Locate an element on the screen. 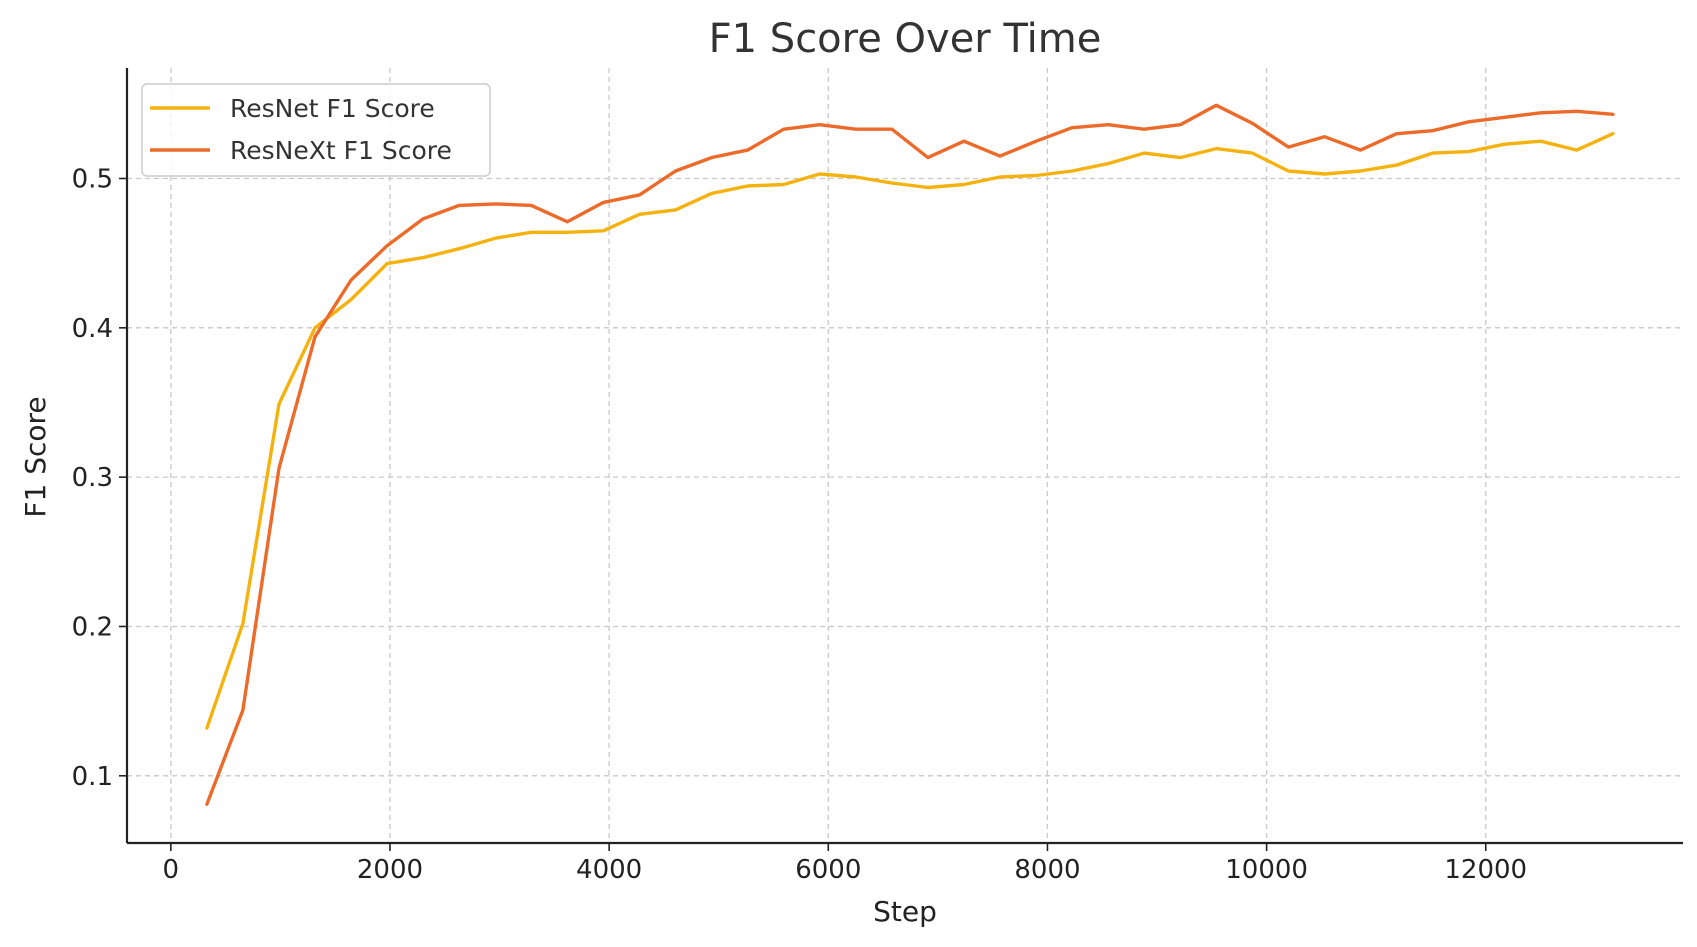  legend-box is located at coordinates (316, 130).